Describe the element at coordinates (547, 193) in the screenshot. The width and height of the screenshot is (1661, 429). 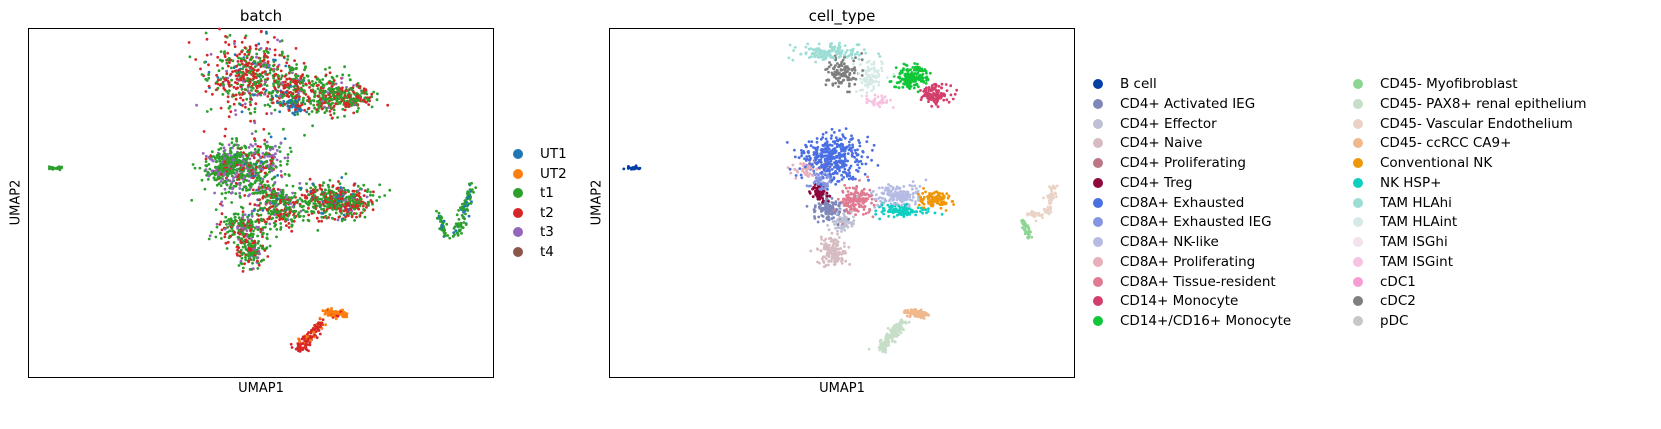
I see `legend-label: t1` at that location.